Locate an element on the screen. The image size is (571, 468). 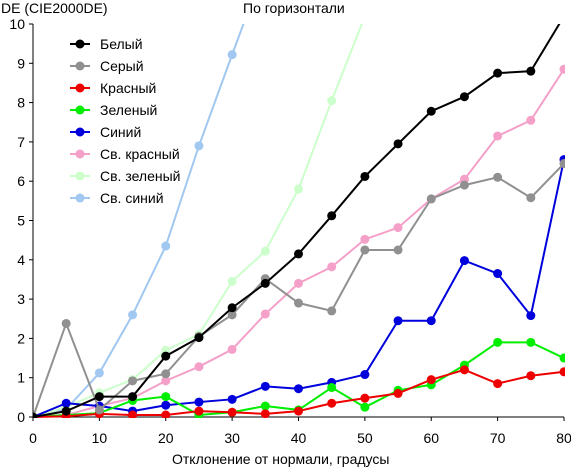
x-tick-label: 80 is located at coordinates (563, 438).